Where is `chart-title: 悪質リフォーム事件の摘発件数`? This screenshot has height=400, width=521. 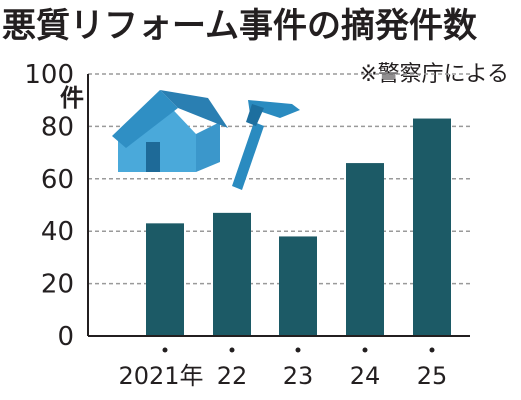
chart-title: 悪質リフォーム事件の摘発件数 is located at coordinates (239, 26).